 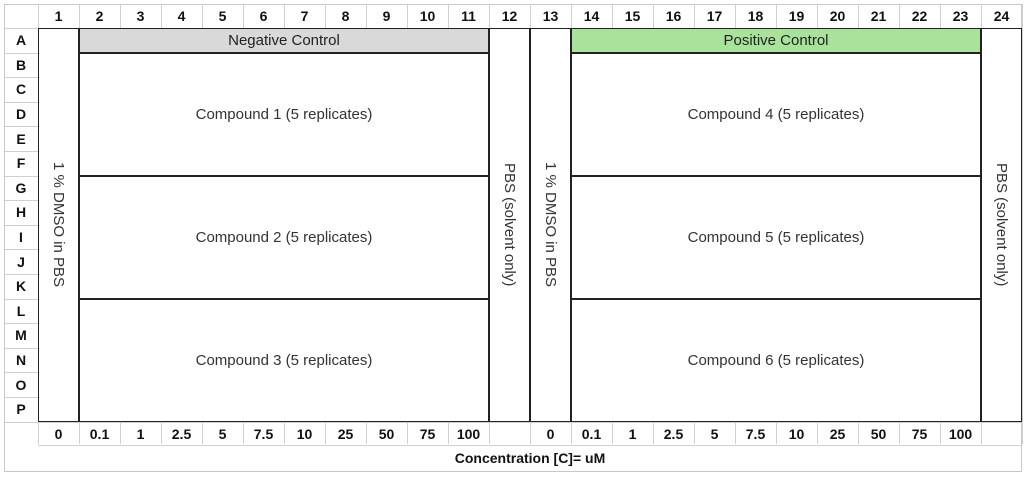 I want to click on right_block-concentration-label: 0, so click(x=550, y=433).